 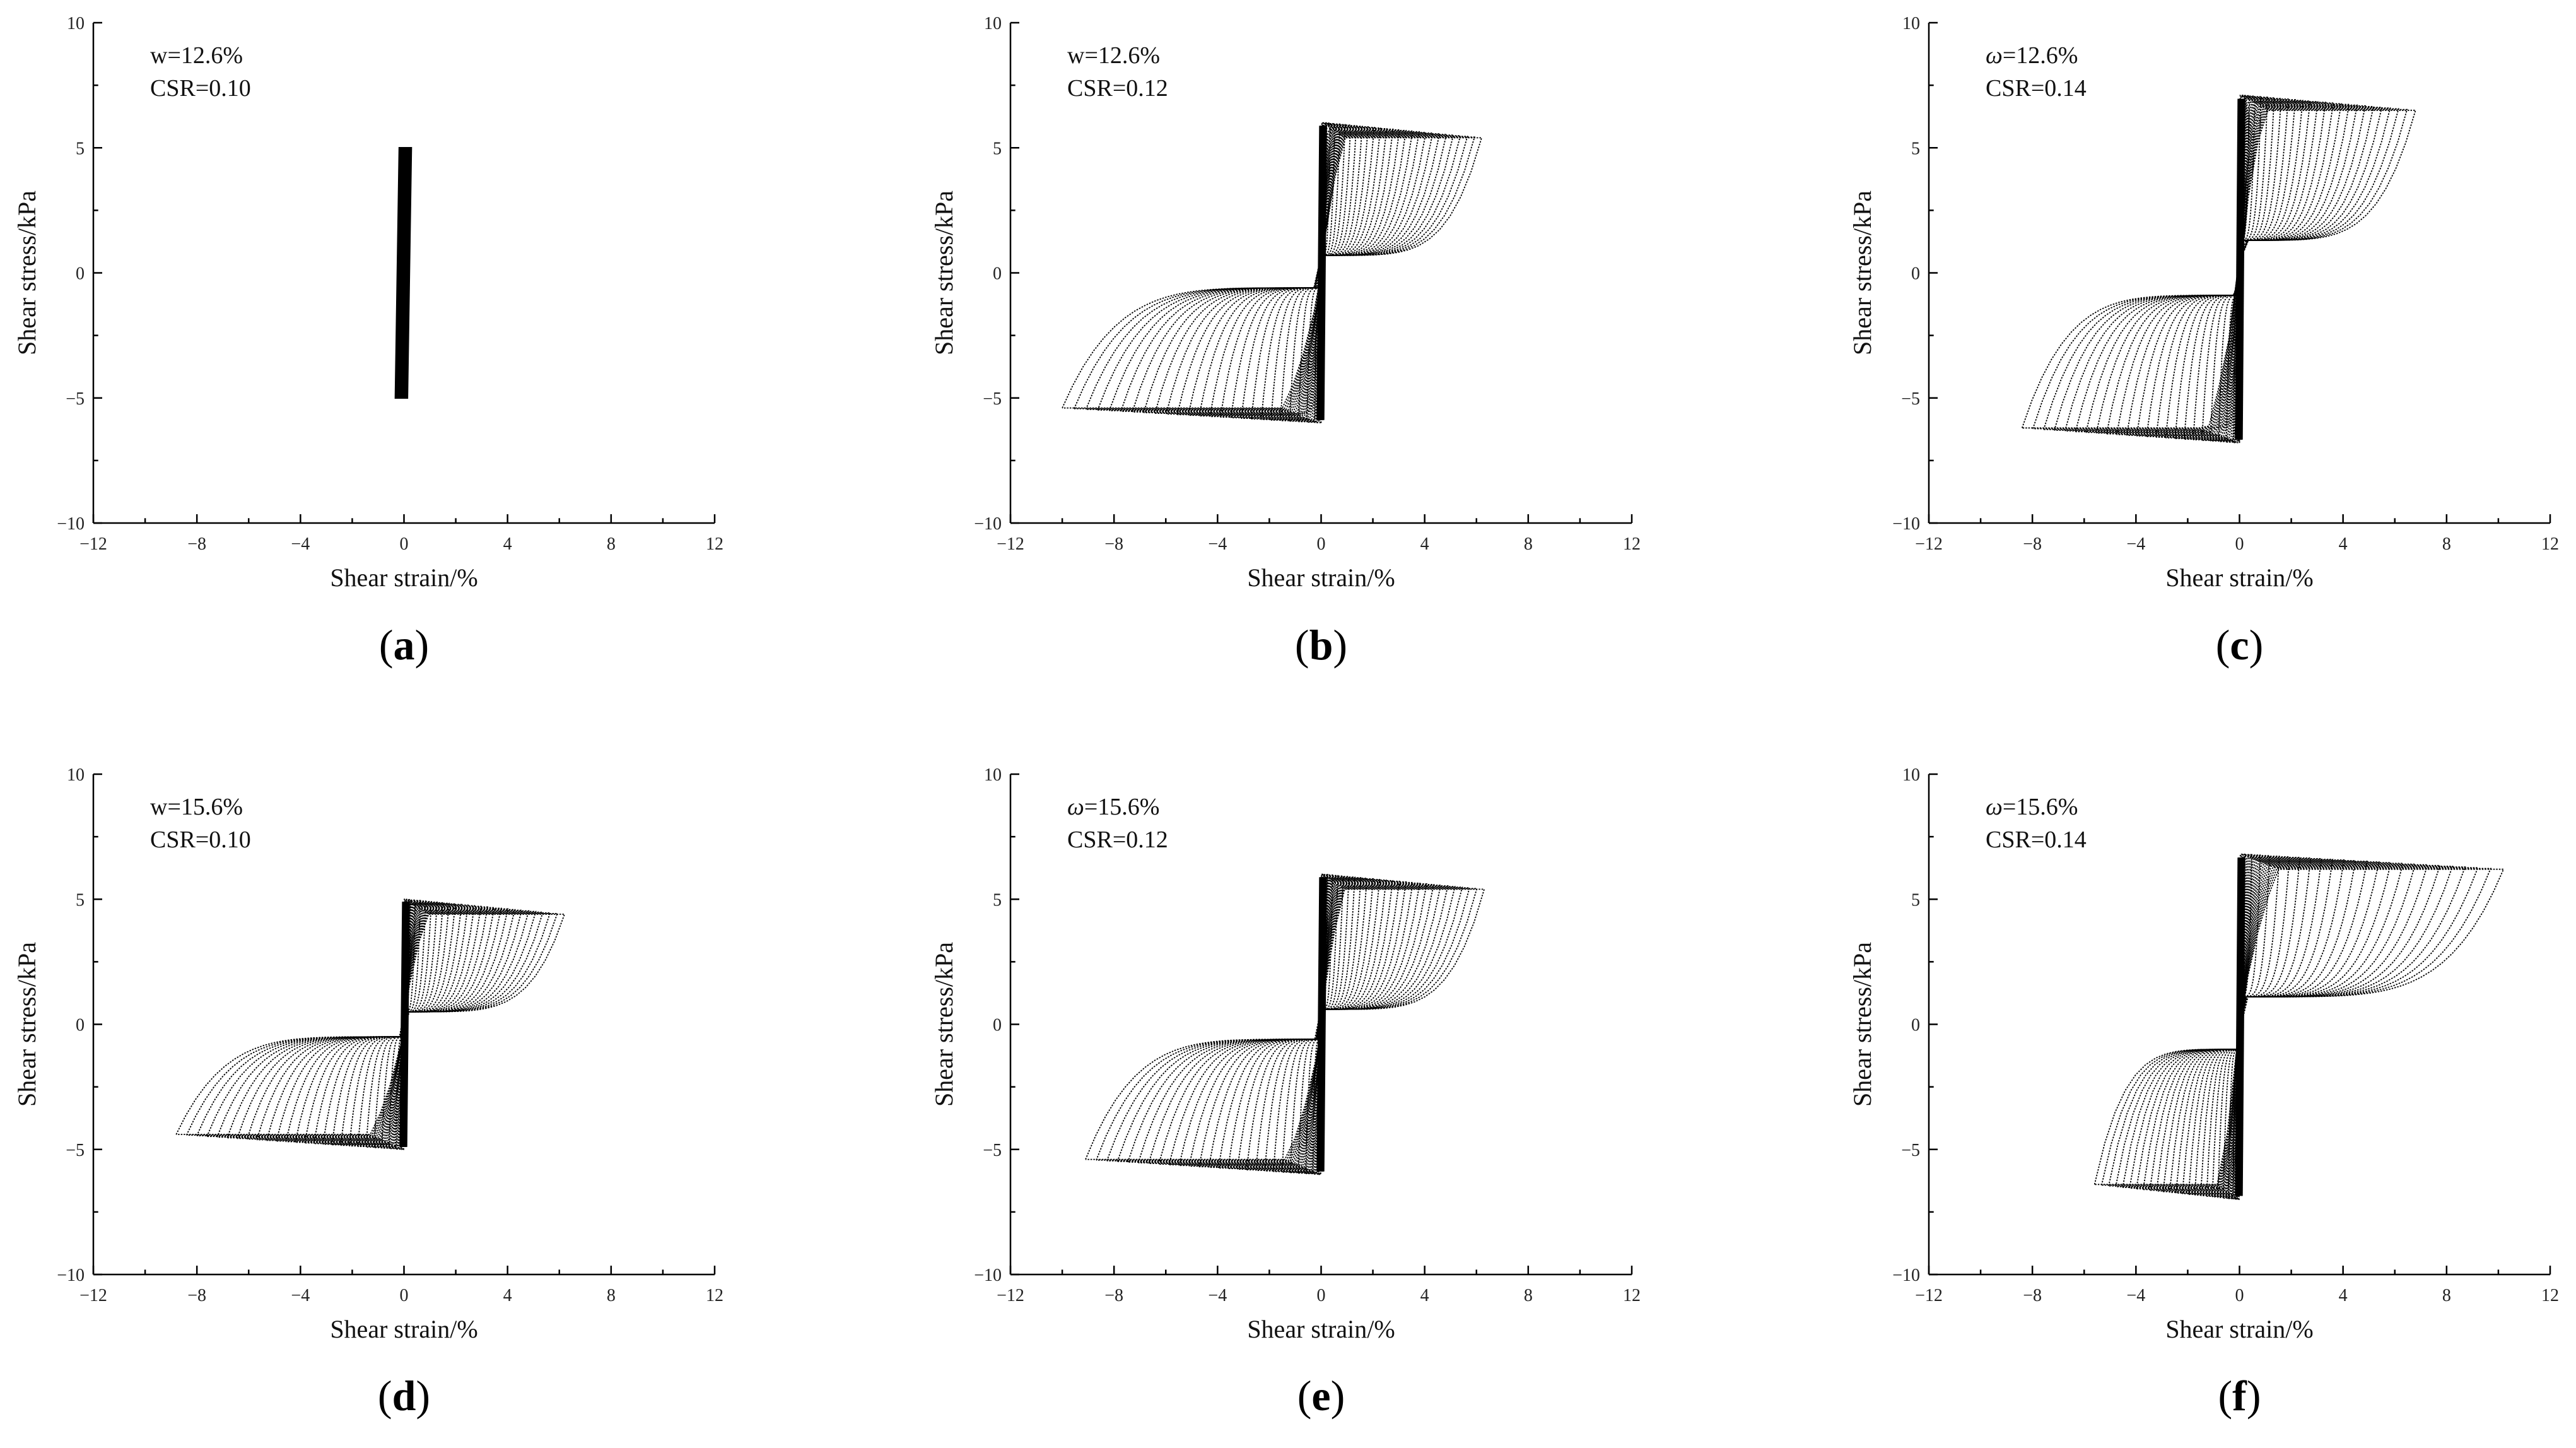 I want to click on annotation-moisture: w=12.6%, so click(x=1113, y=55).